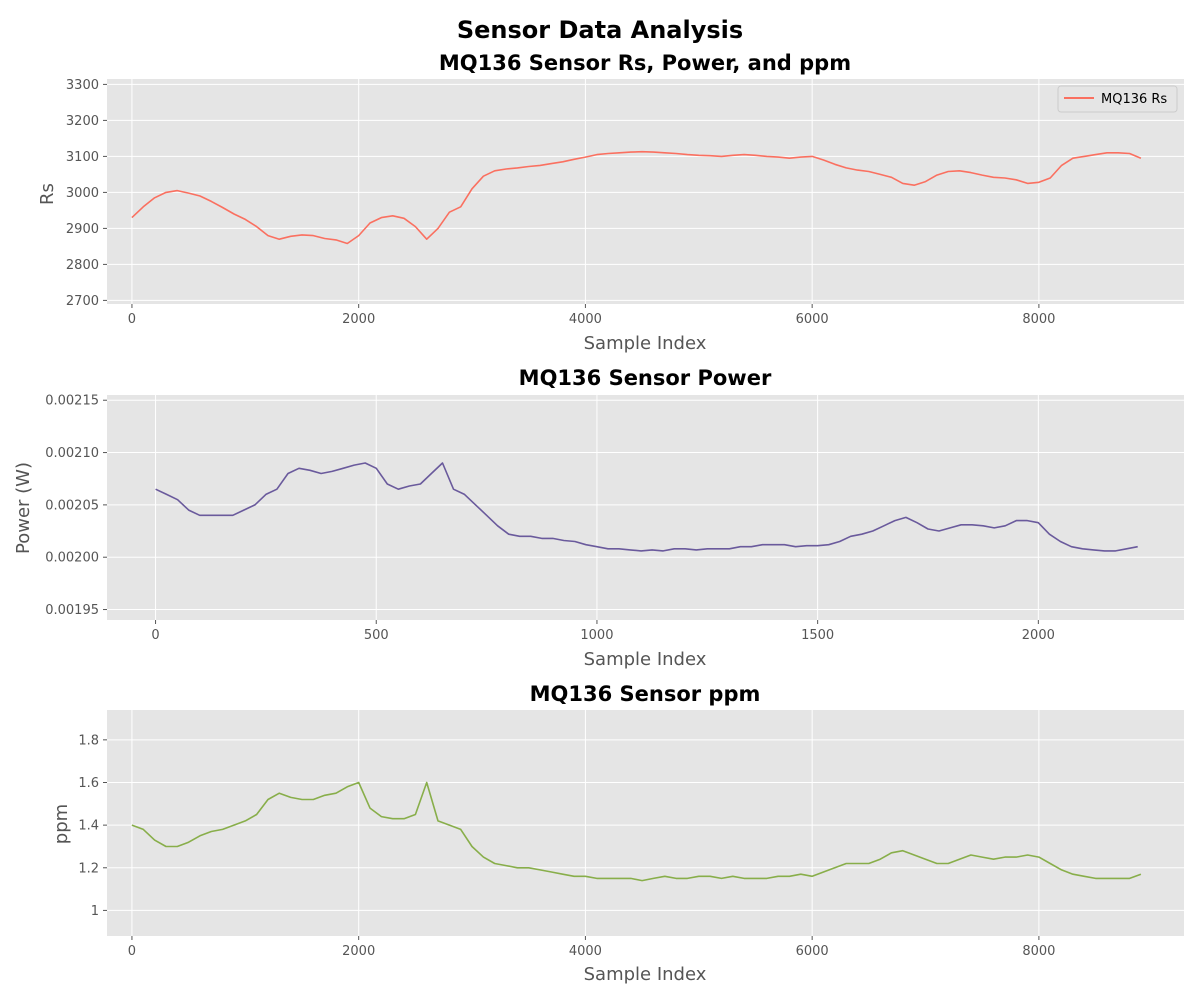  What do you see at coordinates (636, 831) in the screenshot?
I see `chart-ppm-series-line` at bounding box center [636, 831].